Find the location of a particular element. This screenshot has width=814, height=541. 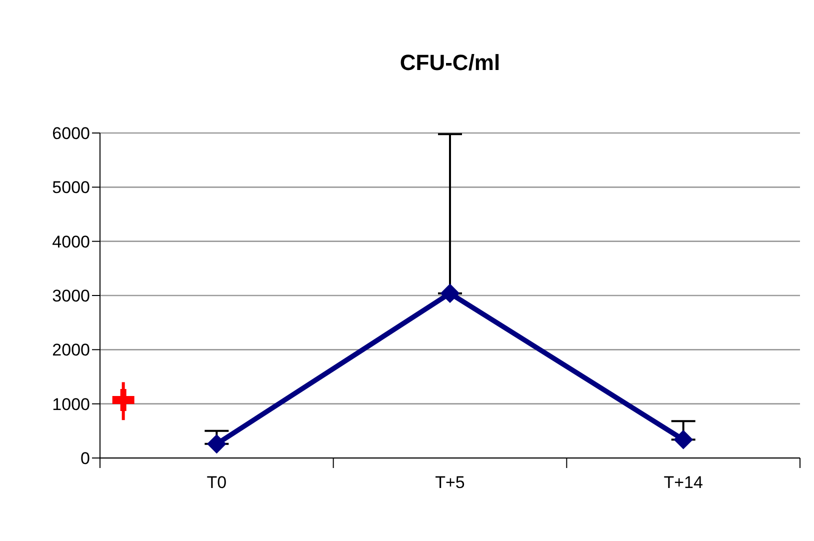

y-tick-label: 6000 is located at coordinates (71, 134).